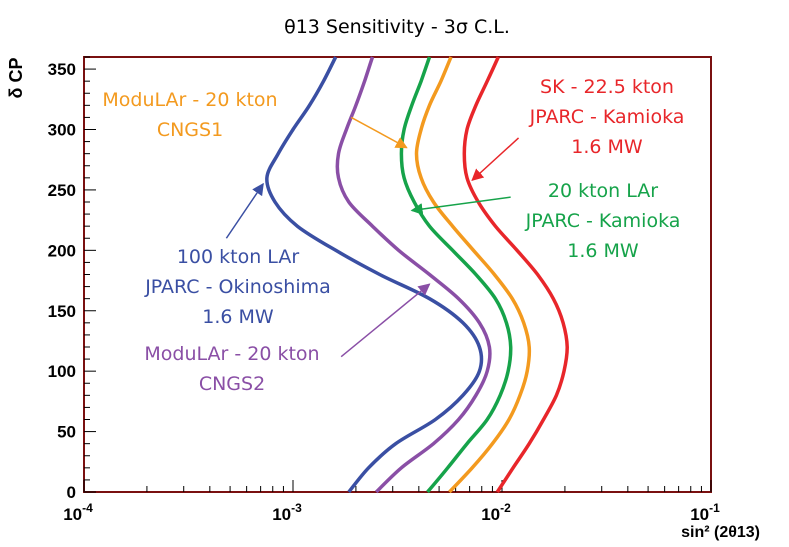 Image resolution: width=789 pixels, height=547 pixels. I want to click on x-tick-label: 10⁻⁴, so click(78, 512).